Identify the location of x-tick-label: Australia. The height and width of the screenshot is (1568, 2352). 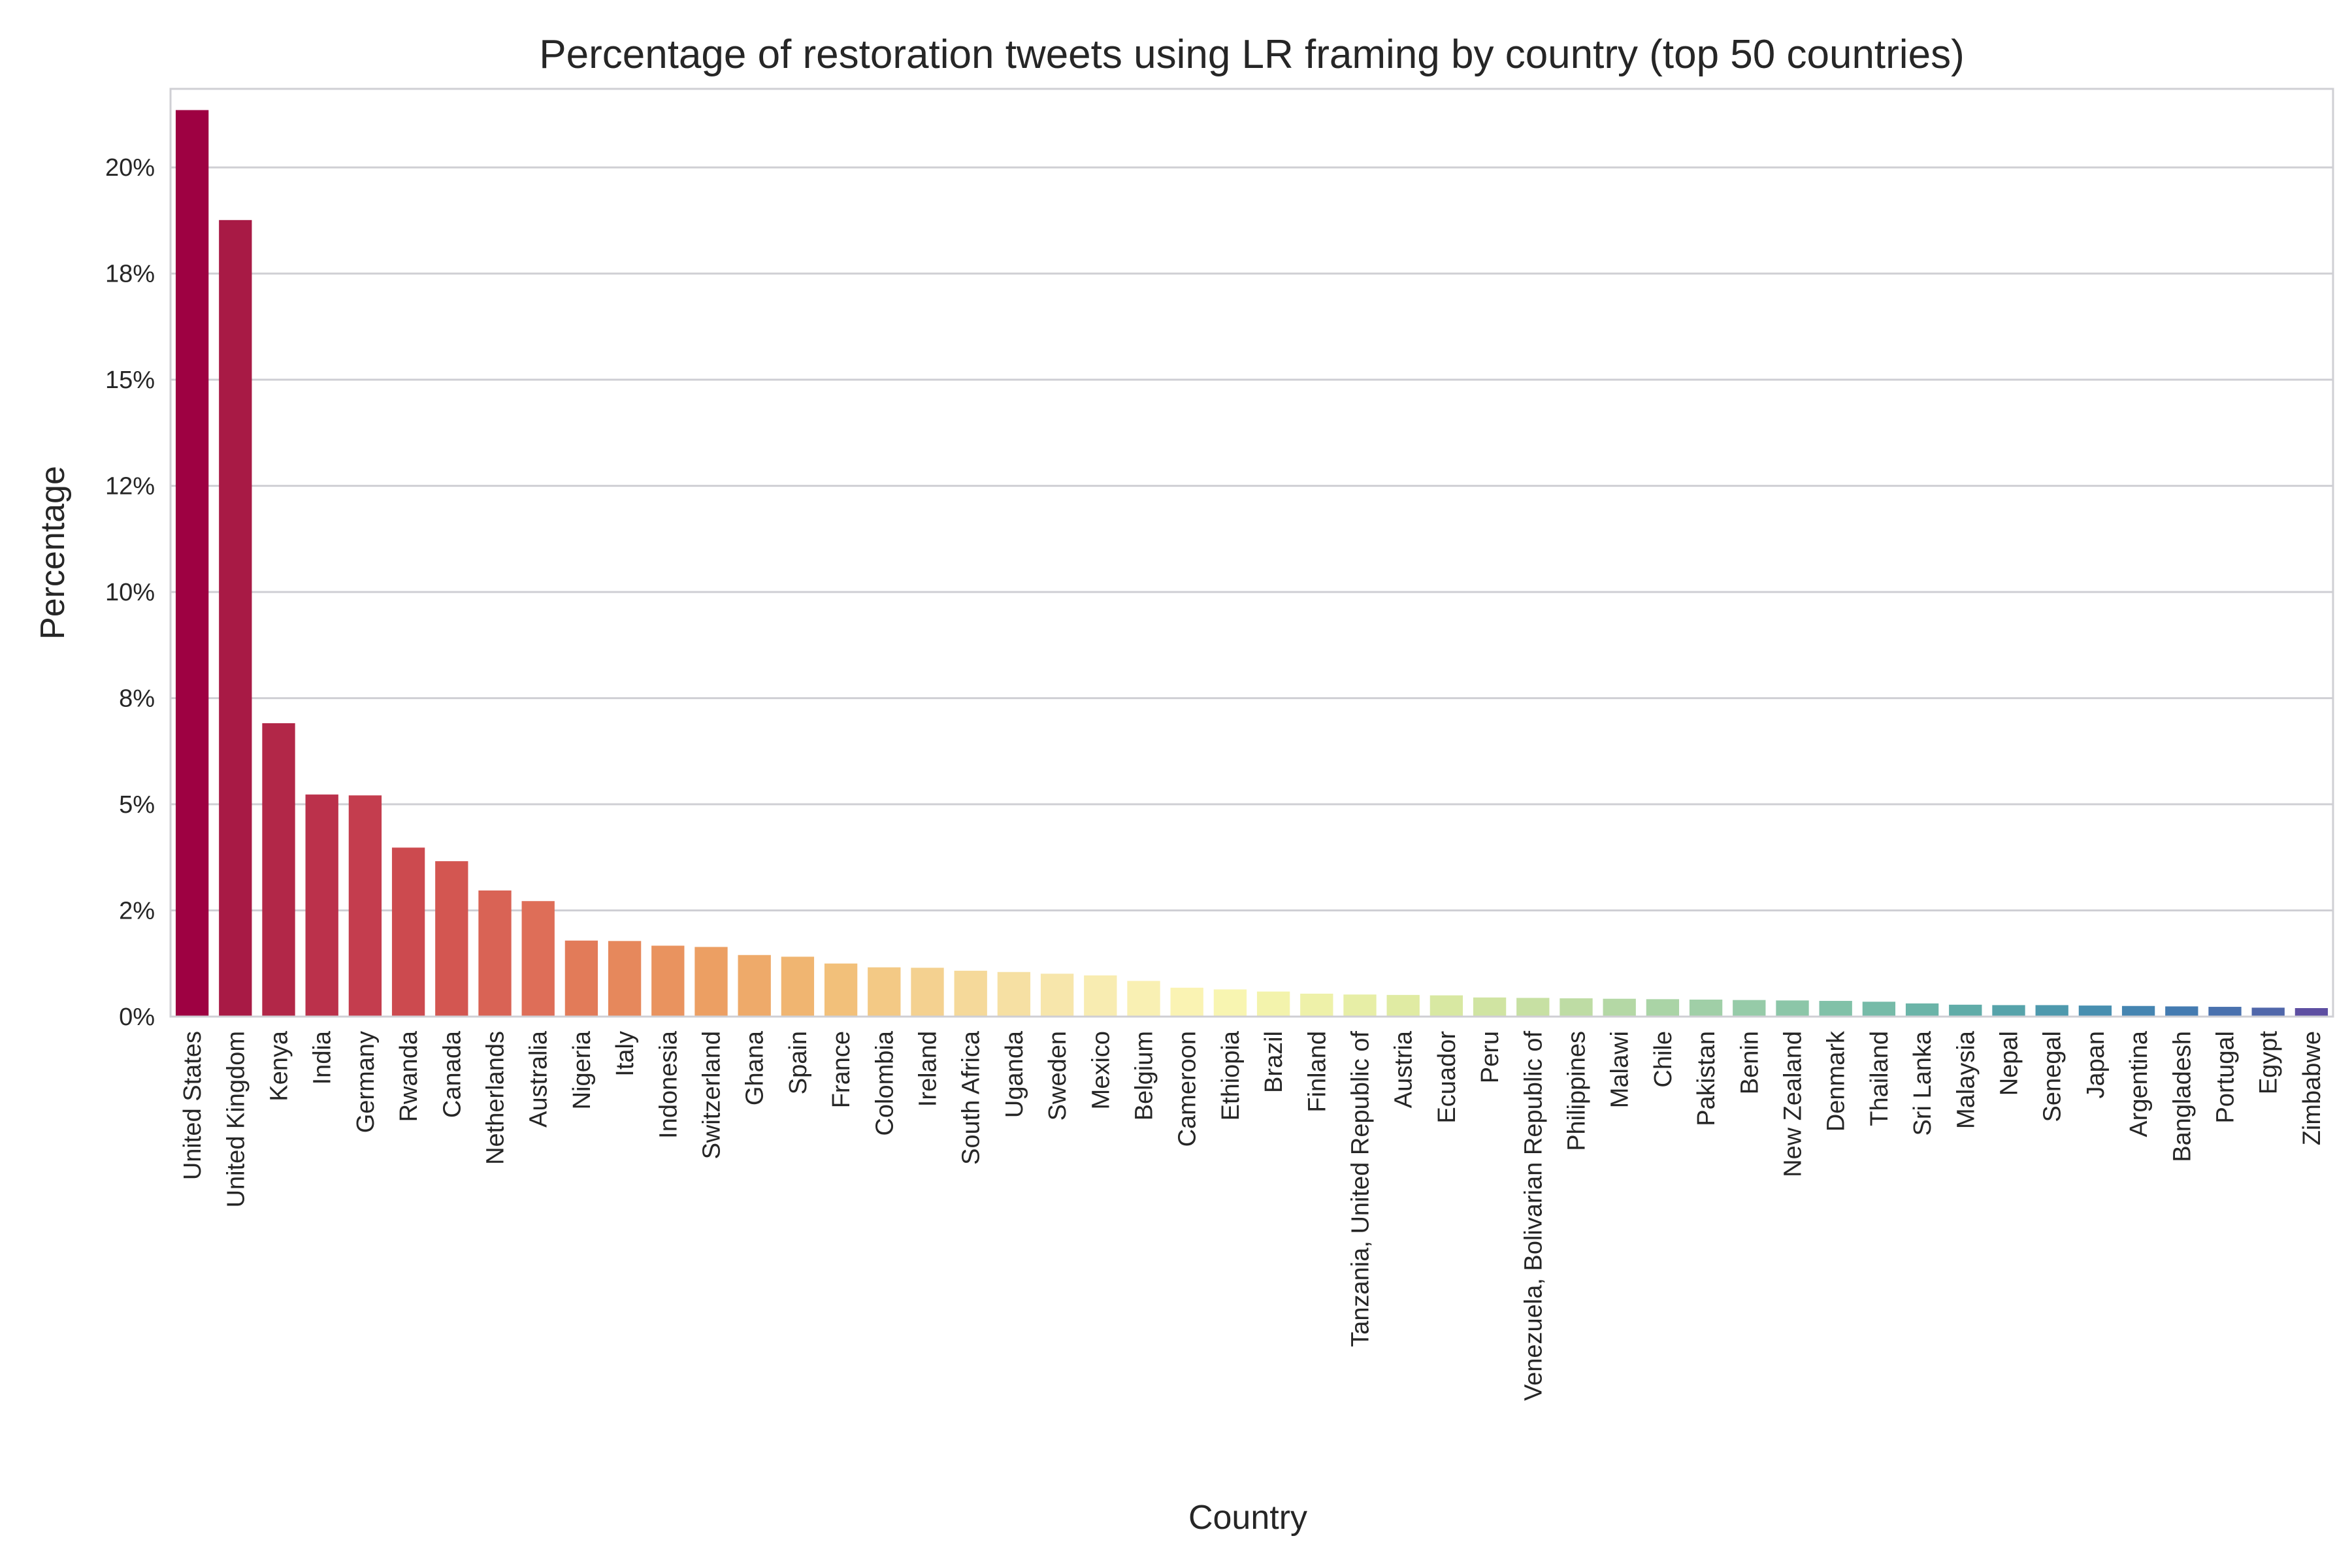
(539, 1079).